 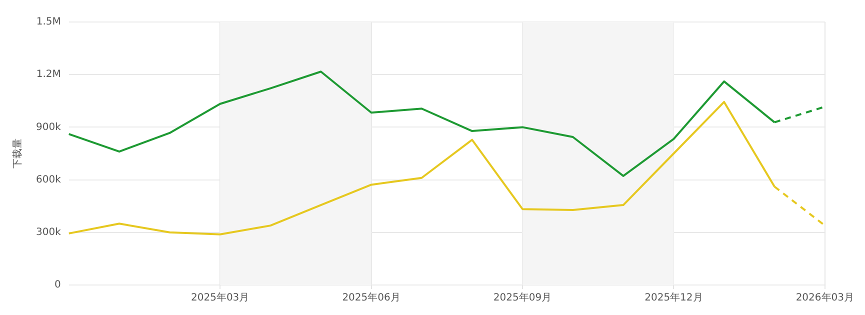 I want to click on x-tick-label: 2025年12月, so click(x=673, y=298).